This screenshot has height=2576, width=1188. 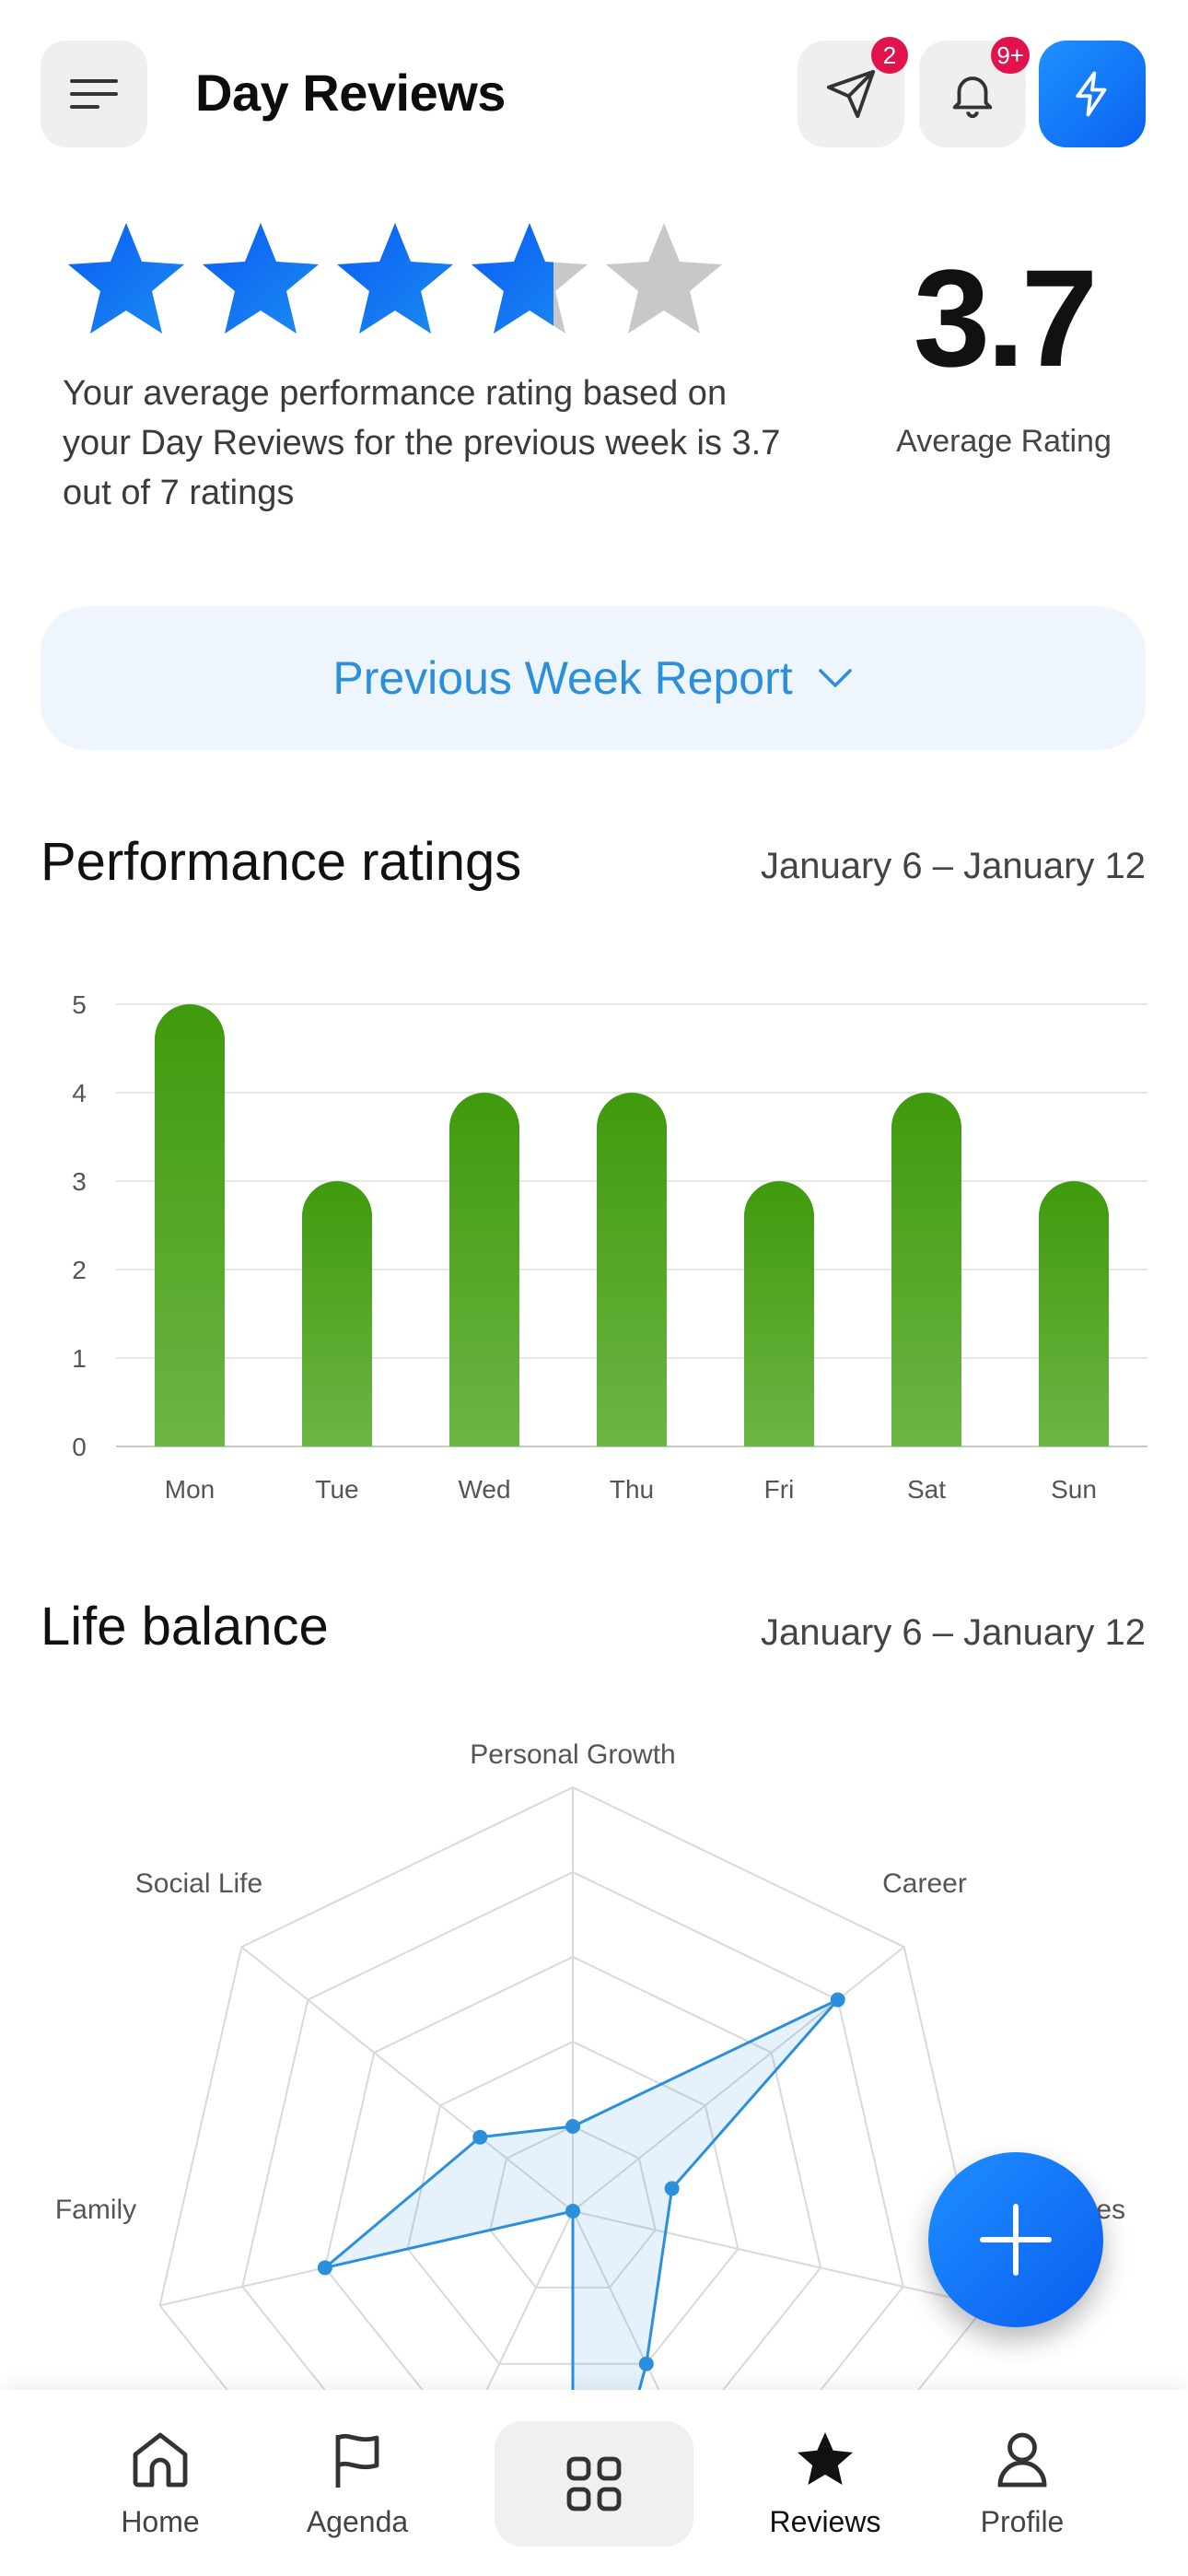 I want to click on nav-profile: Profile, so click(x=1022, y=2483).